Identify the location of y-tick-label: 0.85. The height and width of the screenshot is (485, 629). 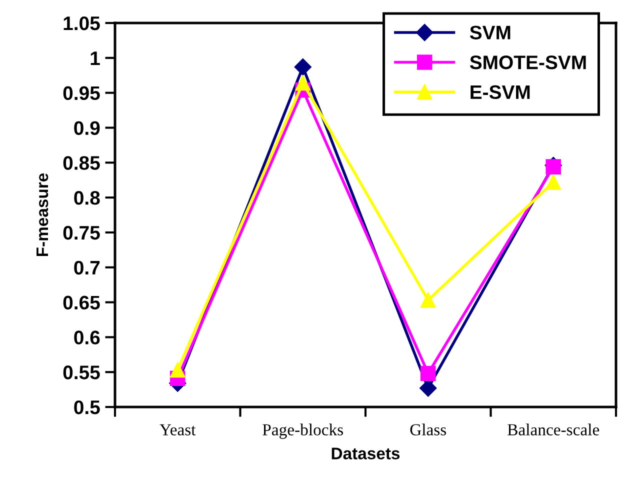
(81, 163).